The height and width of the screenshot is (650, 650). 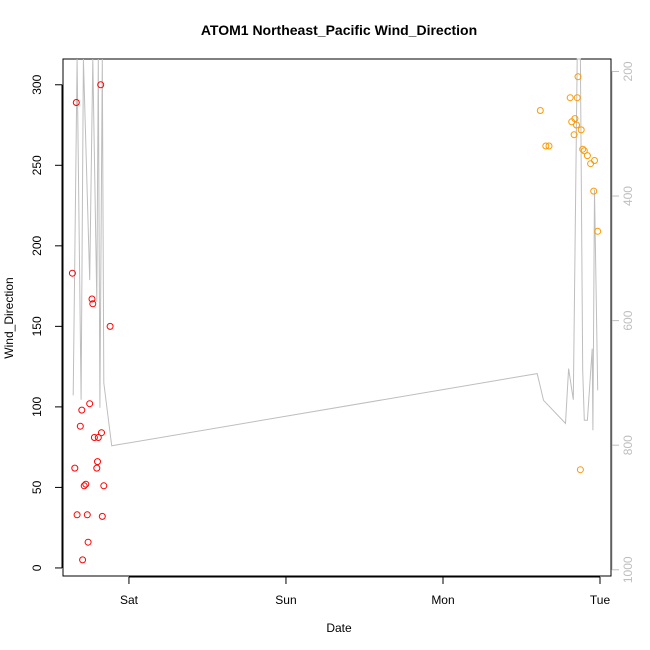 I want to click on y-axis: 0 50 100 150 200 250 300, so click(x=46, y=322).